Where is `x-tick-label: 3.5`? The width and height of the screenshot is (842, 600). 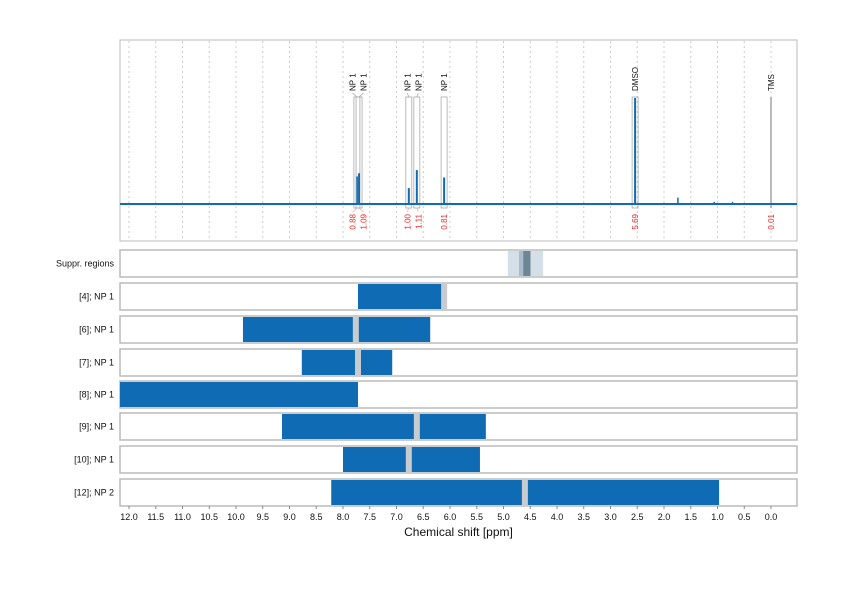
x-tick-label: 3.5 is located at coordinates (583, 517).